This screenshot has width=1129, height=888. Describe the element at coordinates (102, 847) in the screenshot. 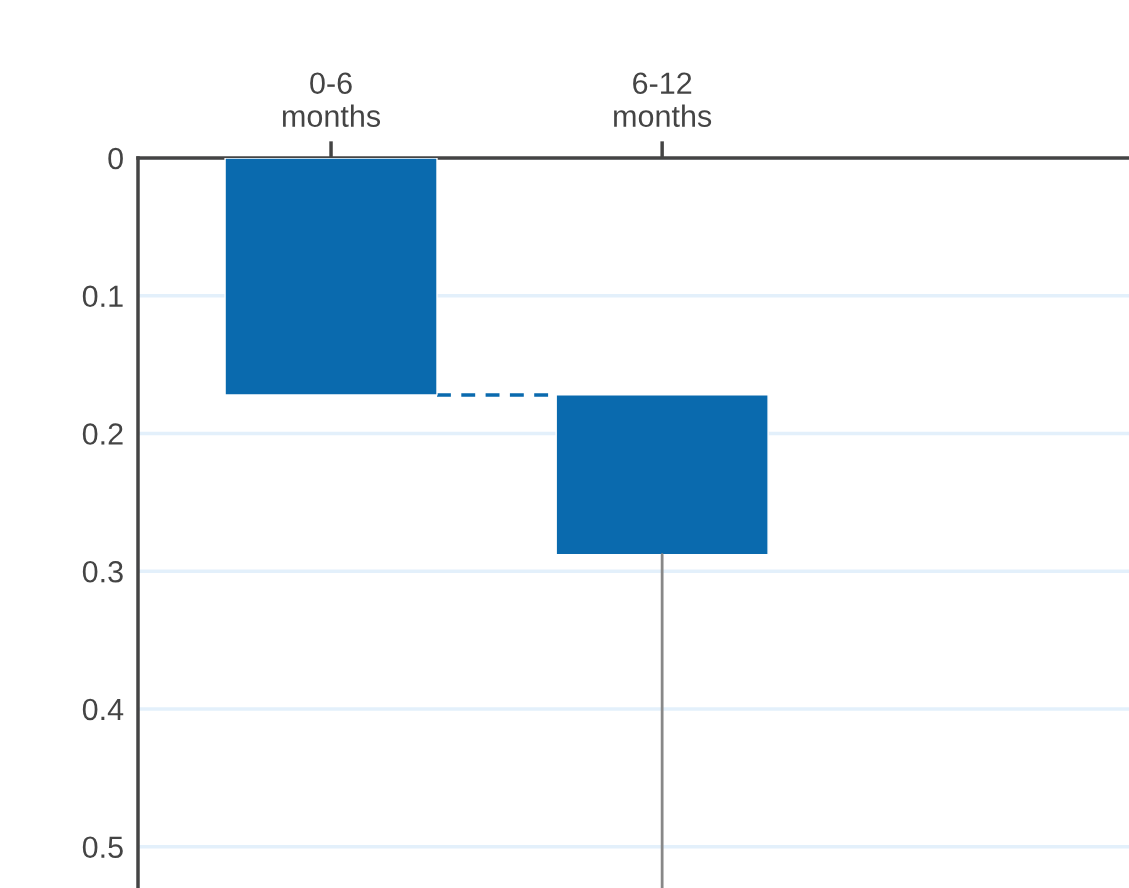

I see `y-tick-label: 0.5` at that location.